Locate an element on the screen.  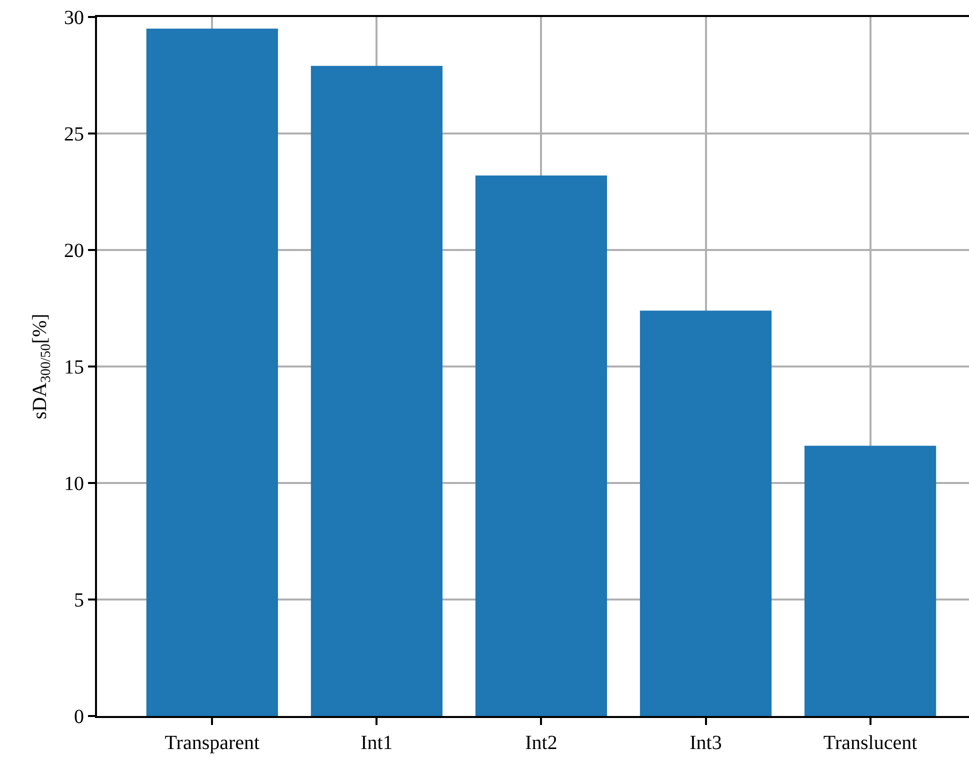
y-tick-label: 10 is located at coordinates (74, 484).